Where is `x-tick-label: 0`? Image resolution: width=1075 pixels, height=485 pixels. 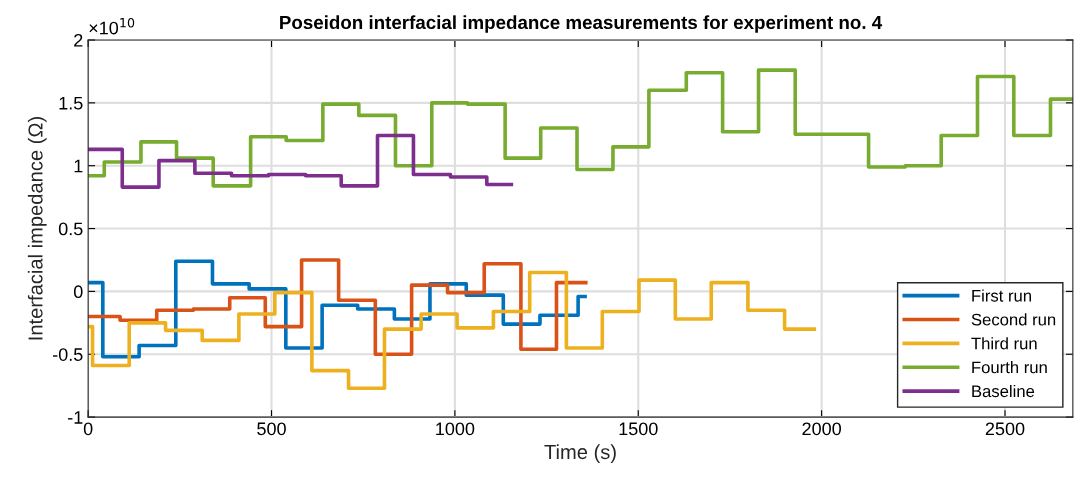
x-tick-label: 0 is located at coordinates (88, 429).